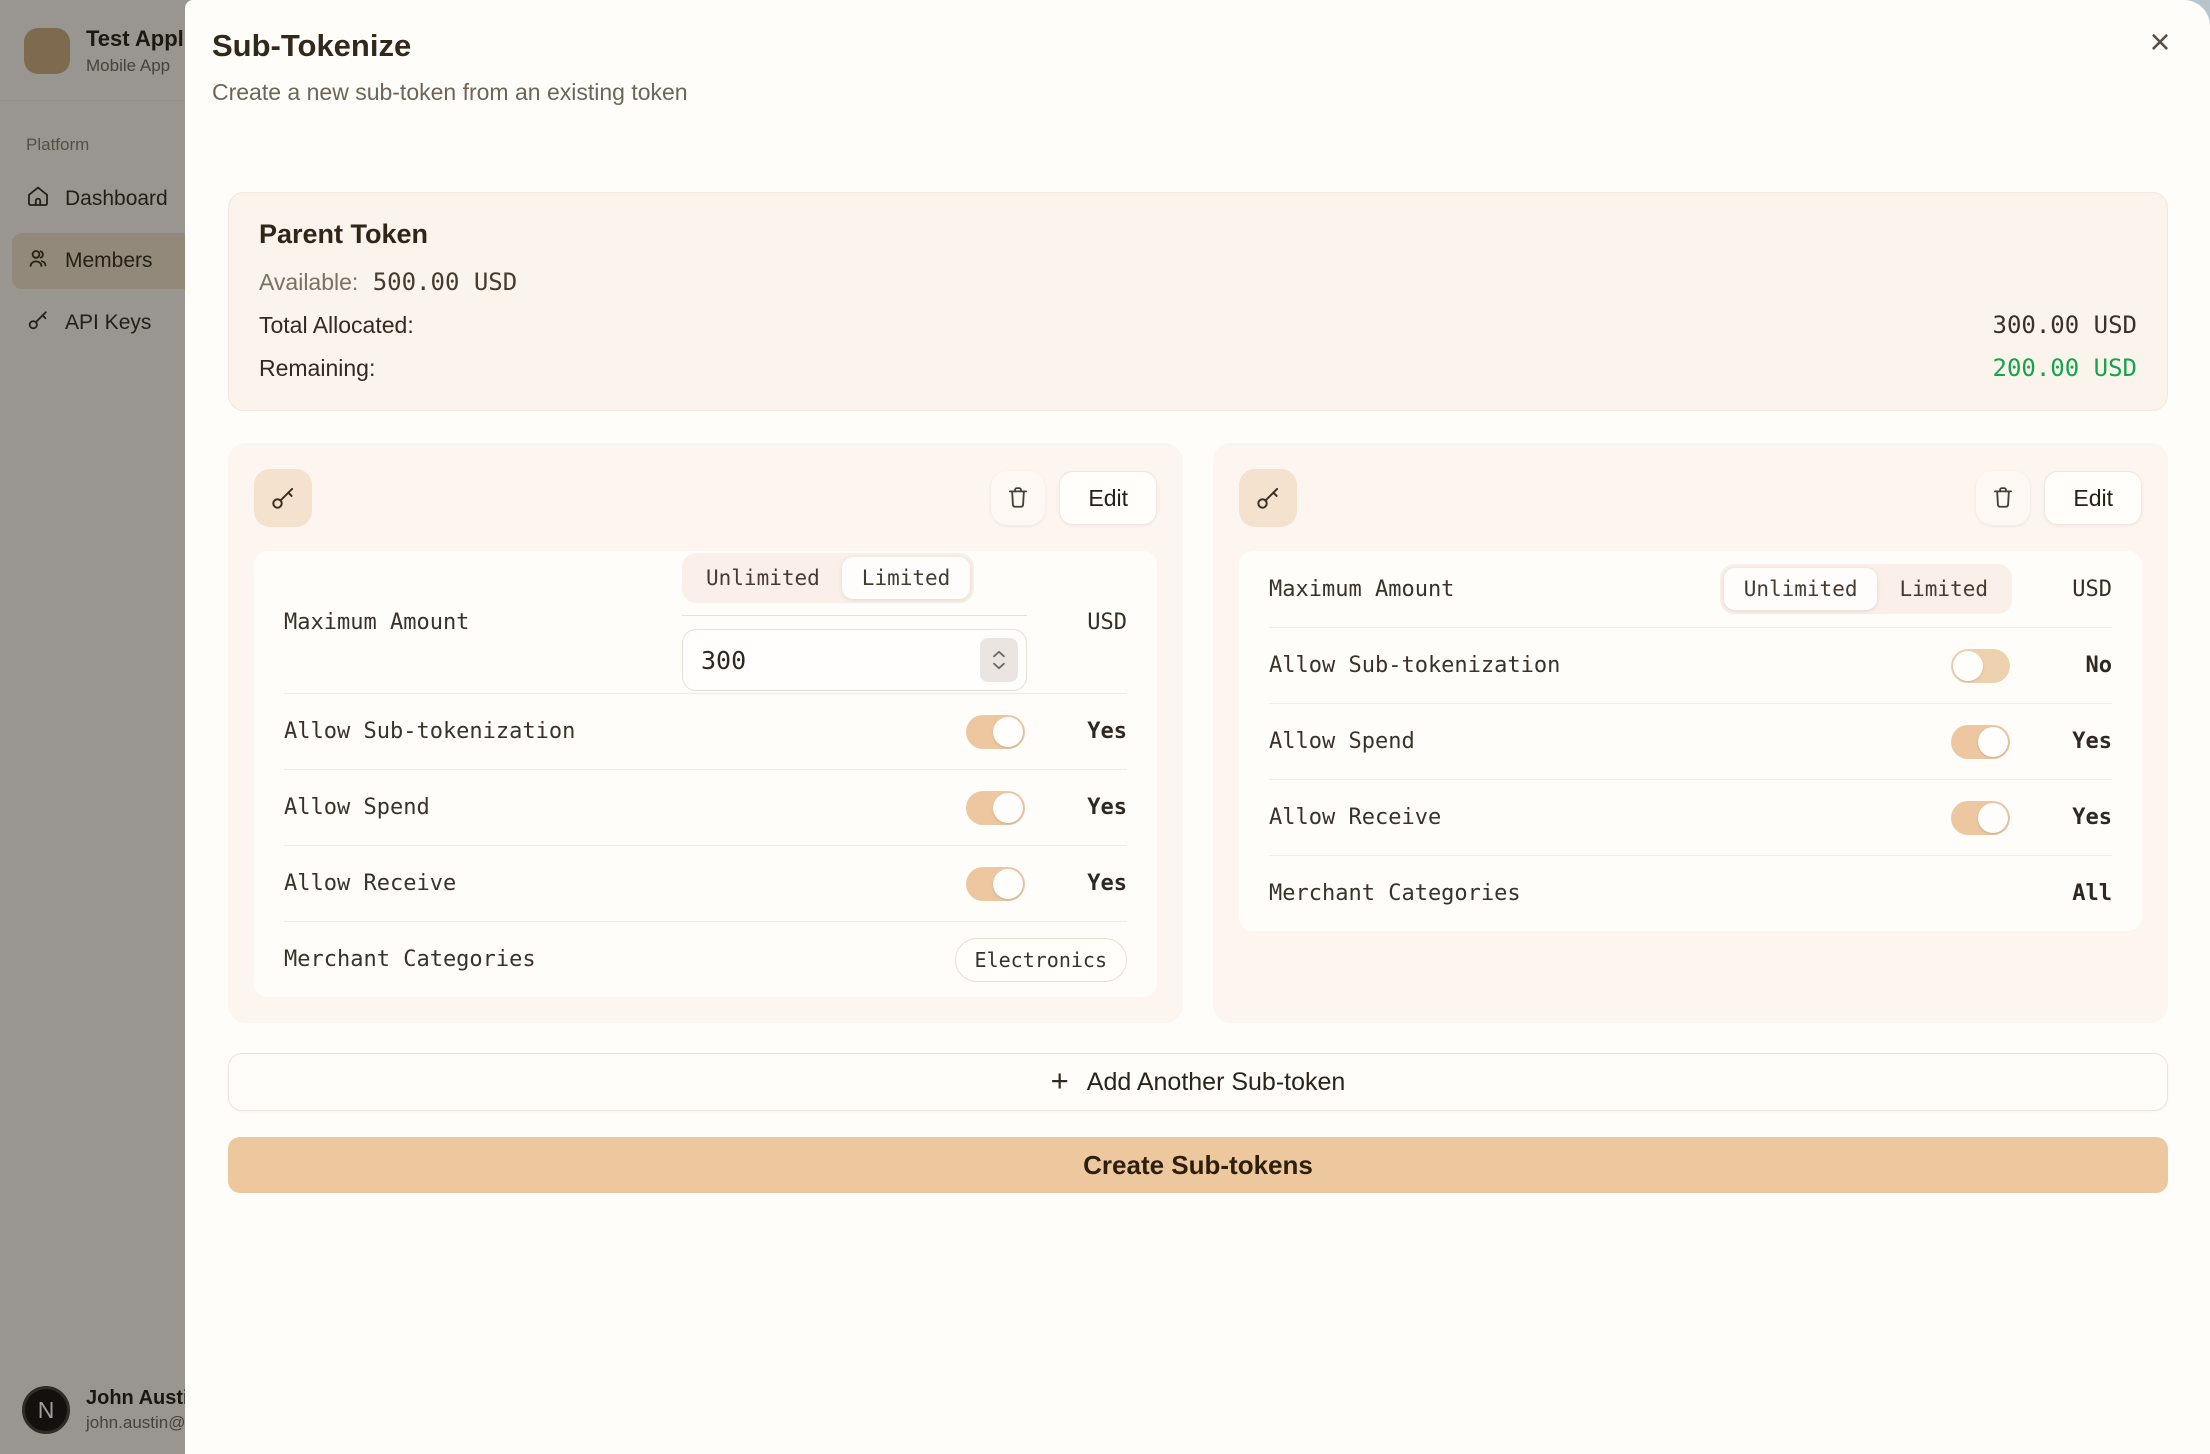 This screenshot has height=1454, width=2210. What do you see at coordinates (309, 282) in the screenshot?
I see `available-label: Available:` at bounding box center [309, 282].